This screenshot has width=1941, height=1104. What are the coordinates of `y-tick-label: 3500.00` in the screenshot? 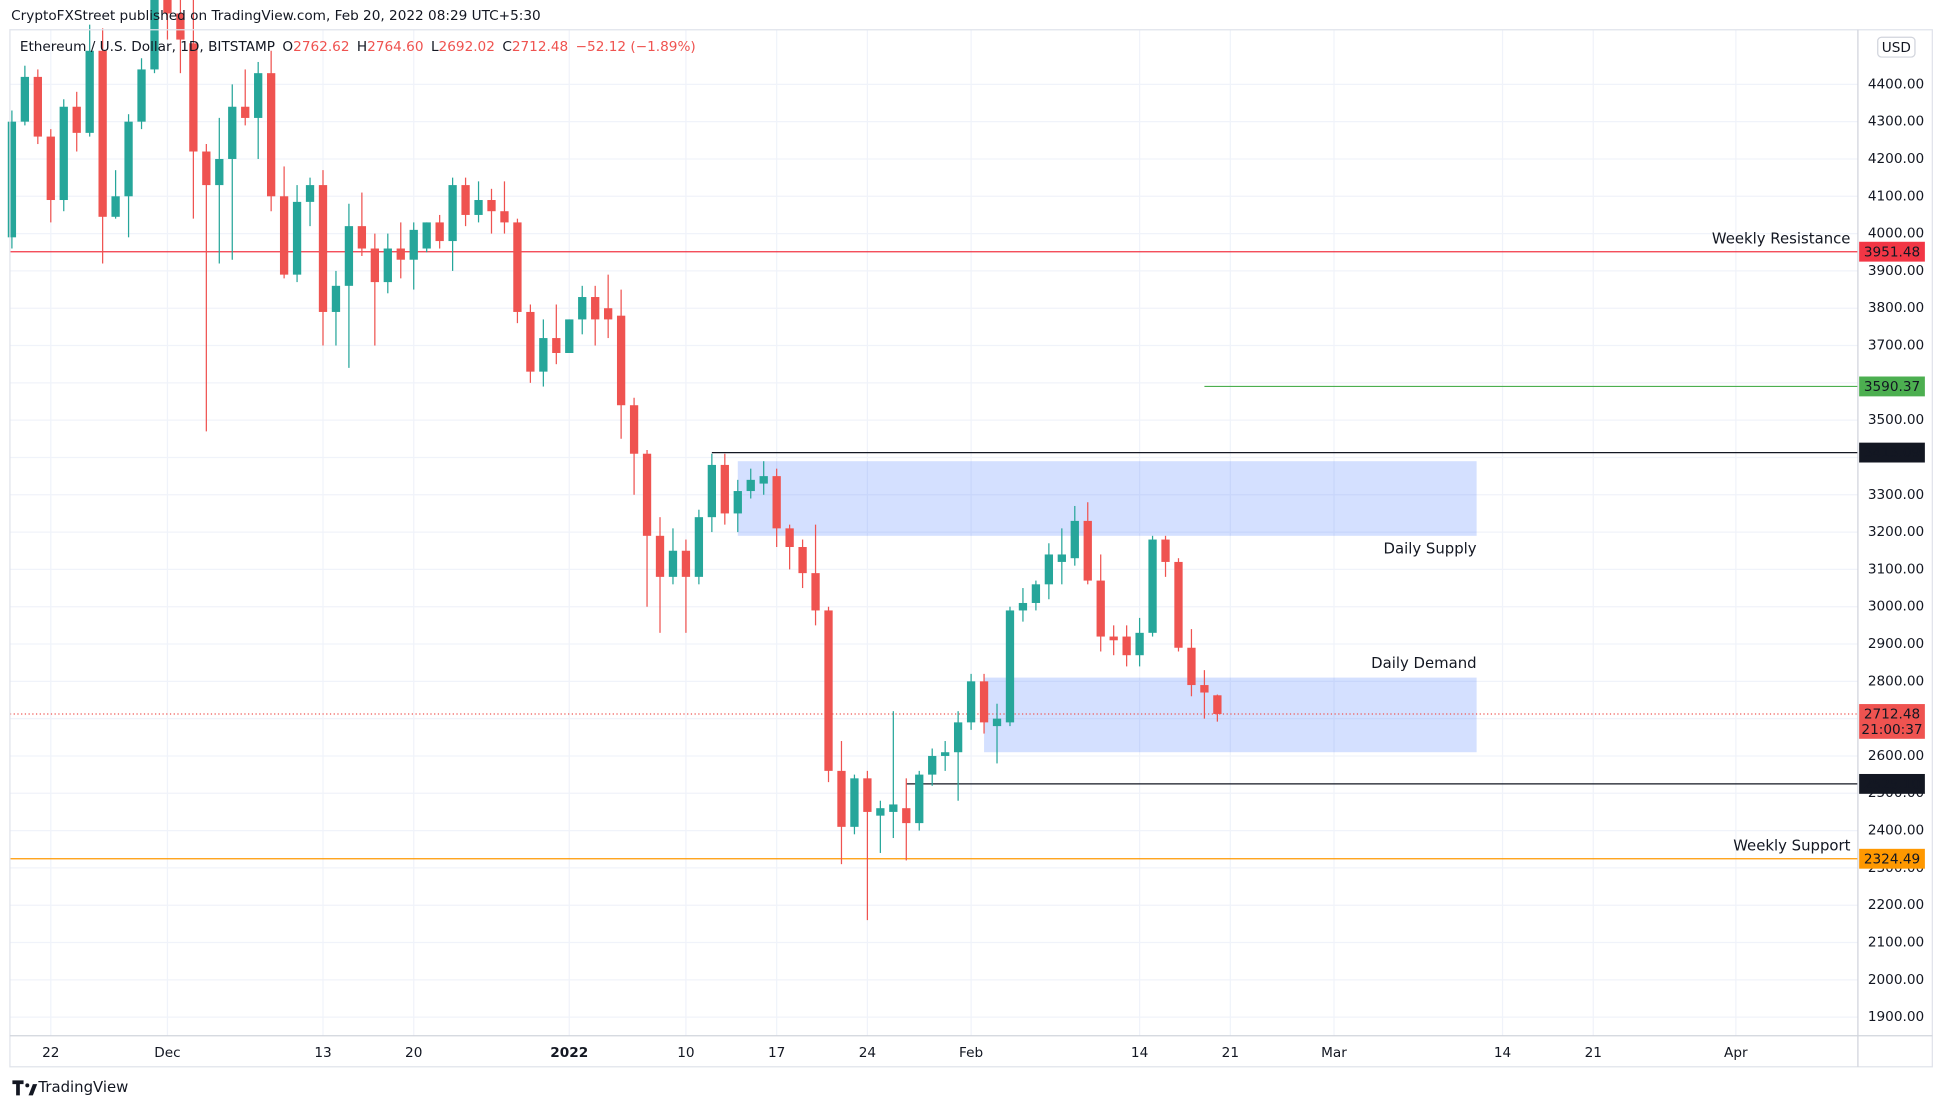 It's located at (1896, 420).